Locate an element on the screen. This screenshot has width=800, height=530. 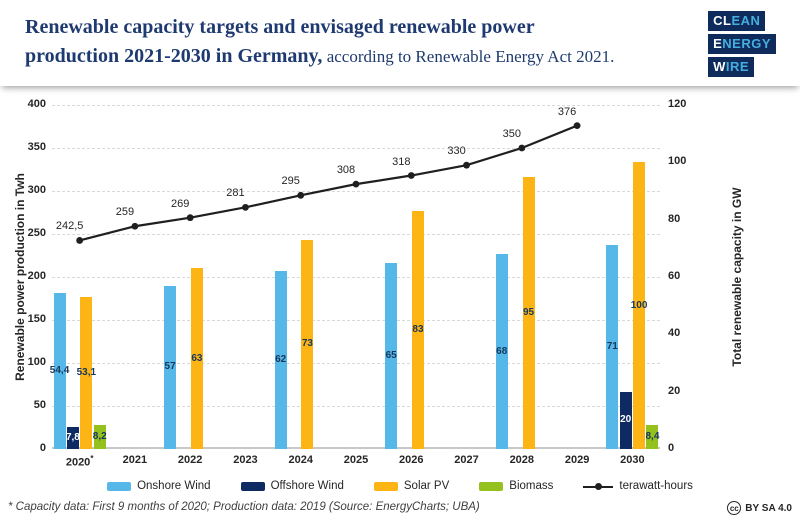
legend-item-onshore-wind: Onshore Wind is located at coordinates (159, 486).